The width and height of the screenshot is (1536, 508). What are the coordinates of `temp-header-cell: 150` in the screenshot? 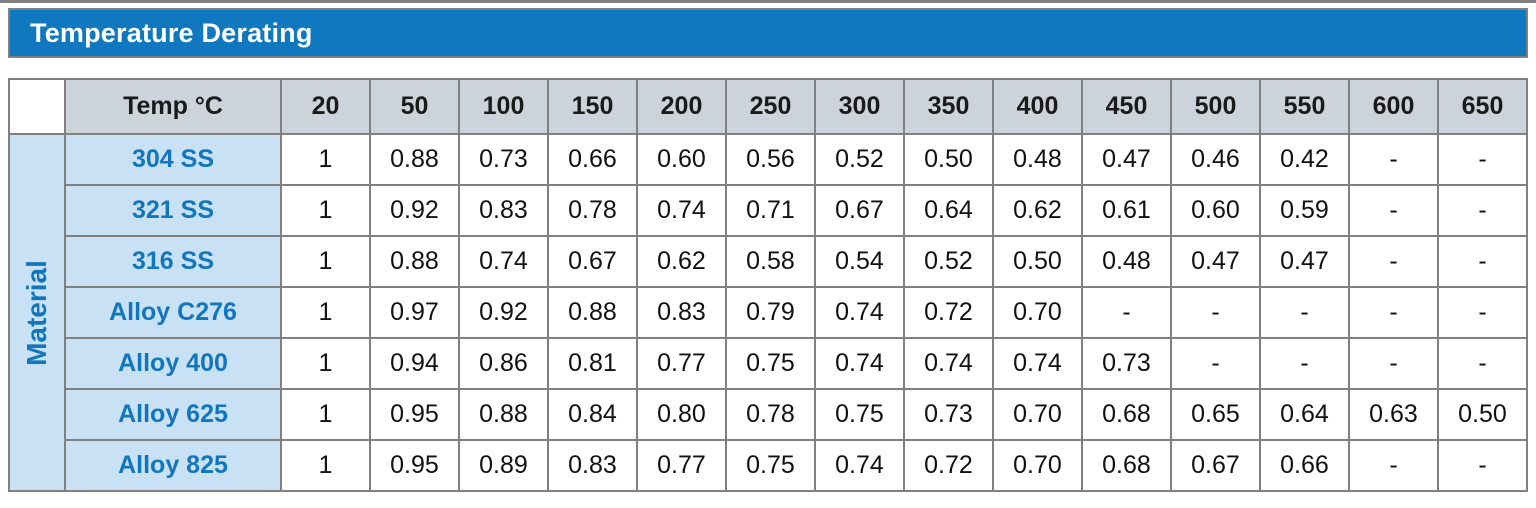 It's located at (592, 106).